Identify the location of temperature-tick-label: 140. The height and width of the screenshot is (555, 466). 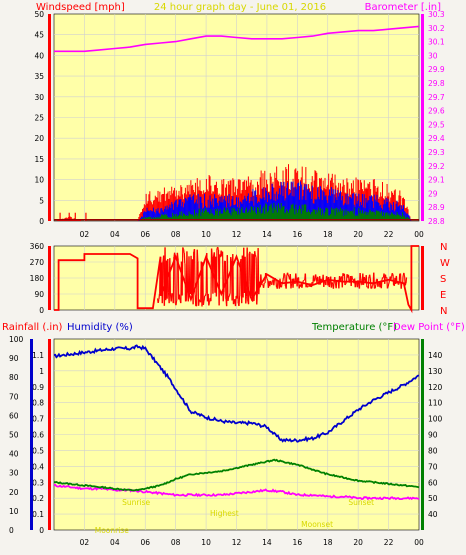
(435, 355).